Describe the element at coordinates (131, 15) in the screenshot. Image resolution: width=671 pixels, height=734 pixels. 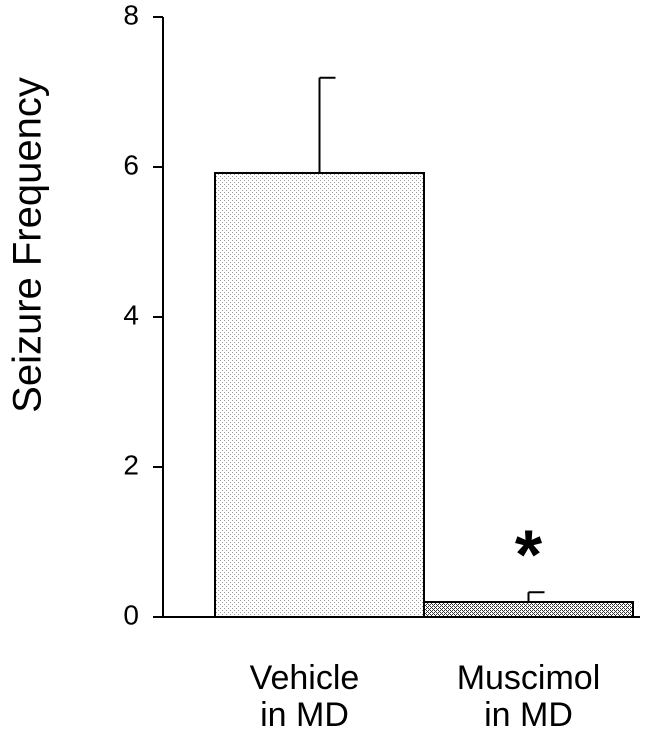
I see `y-tick-label: 8` at that location.